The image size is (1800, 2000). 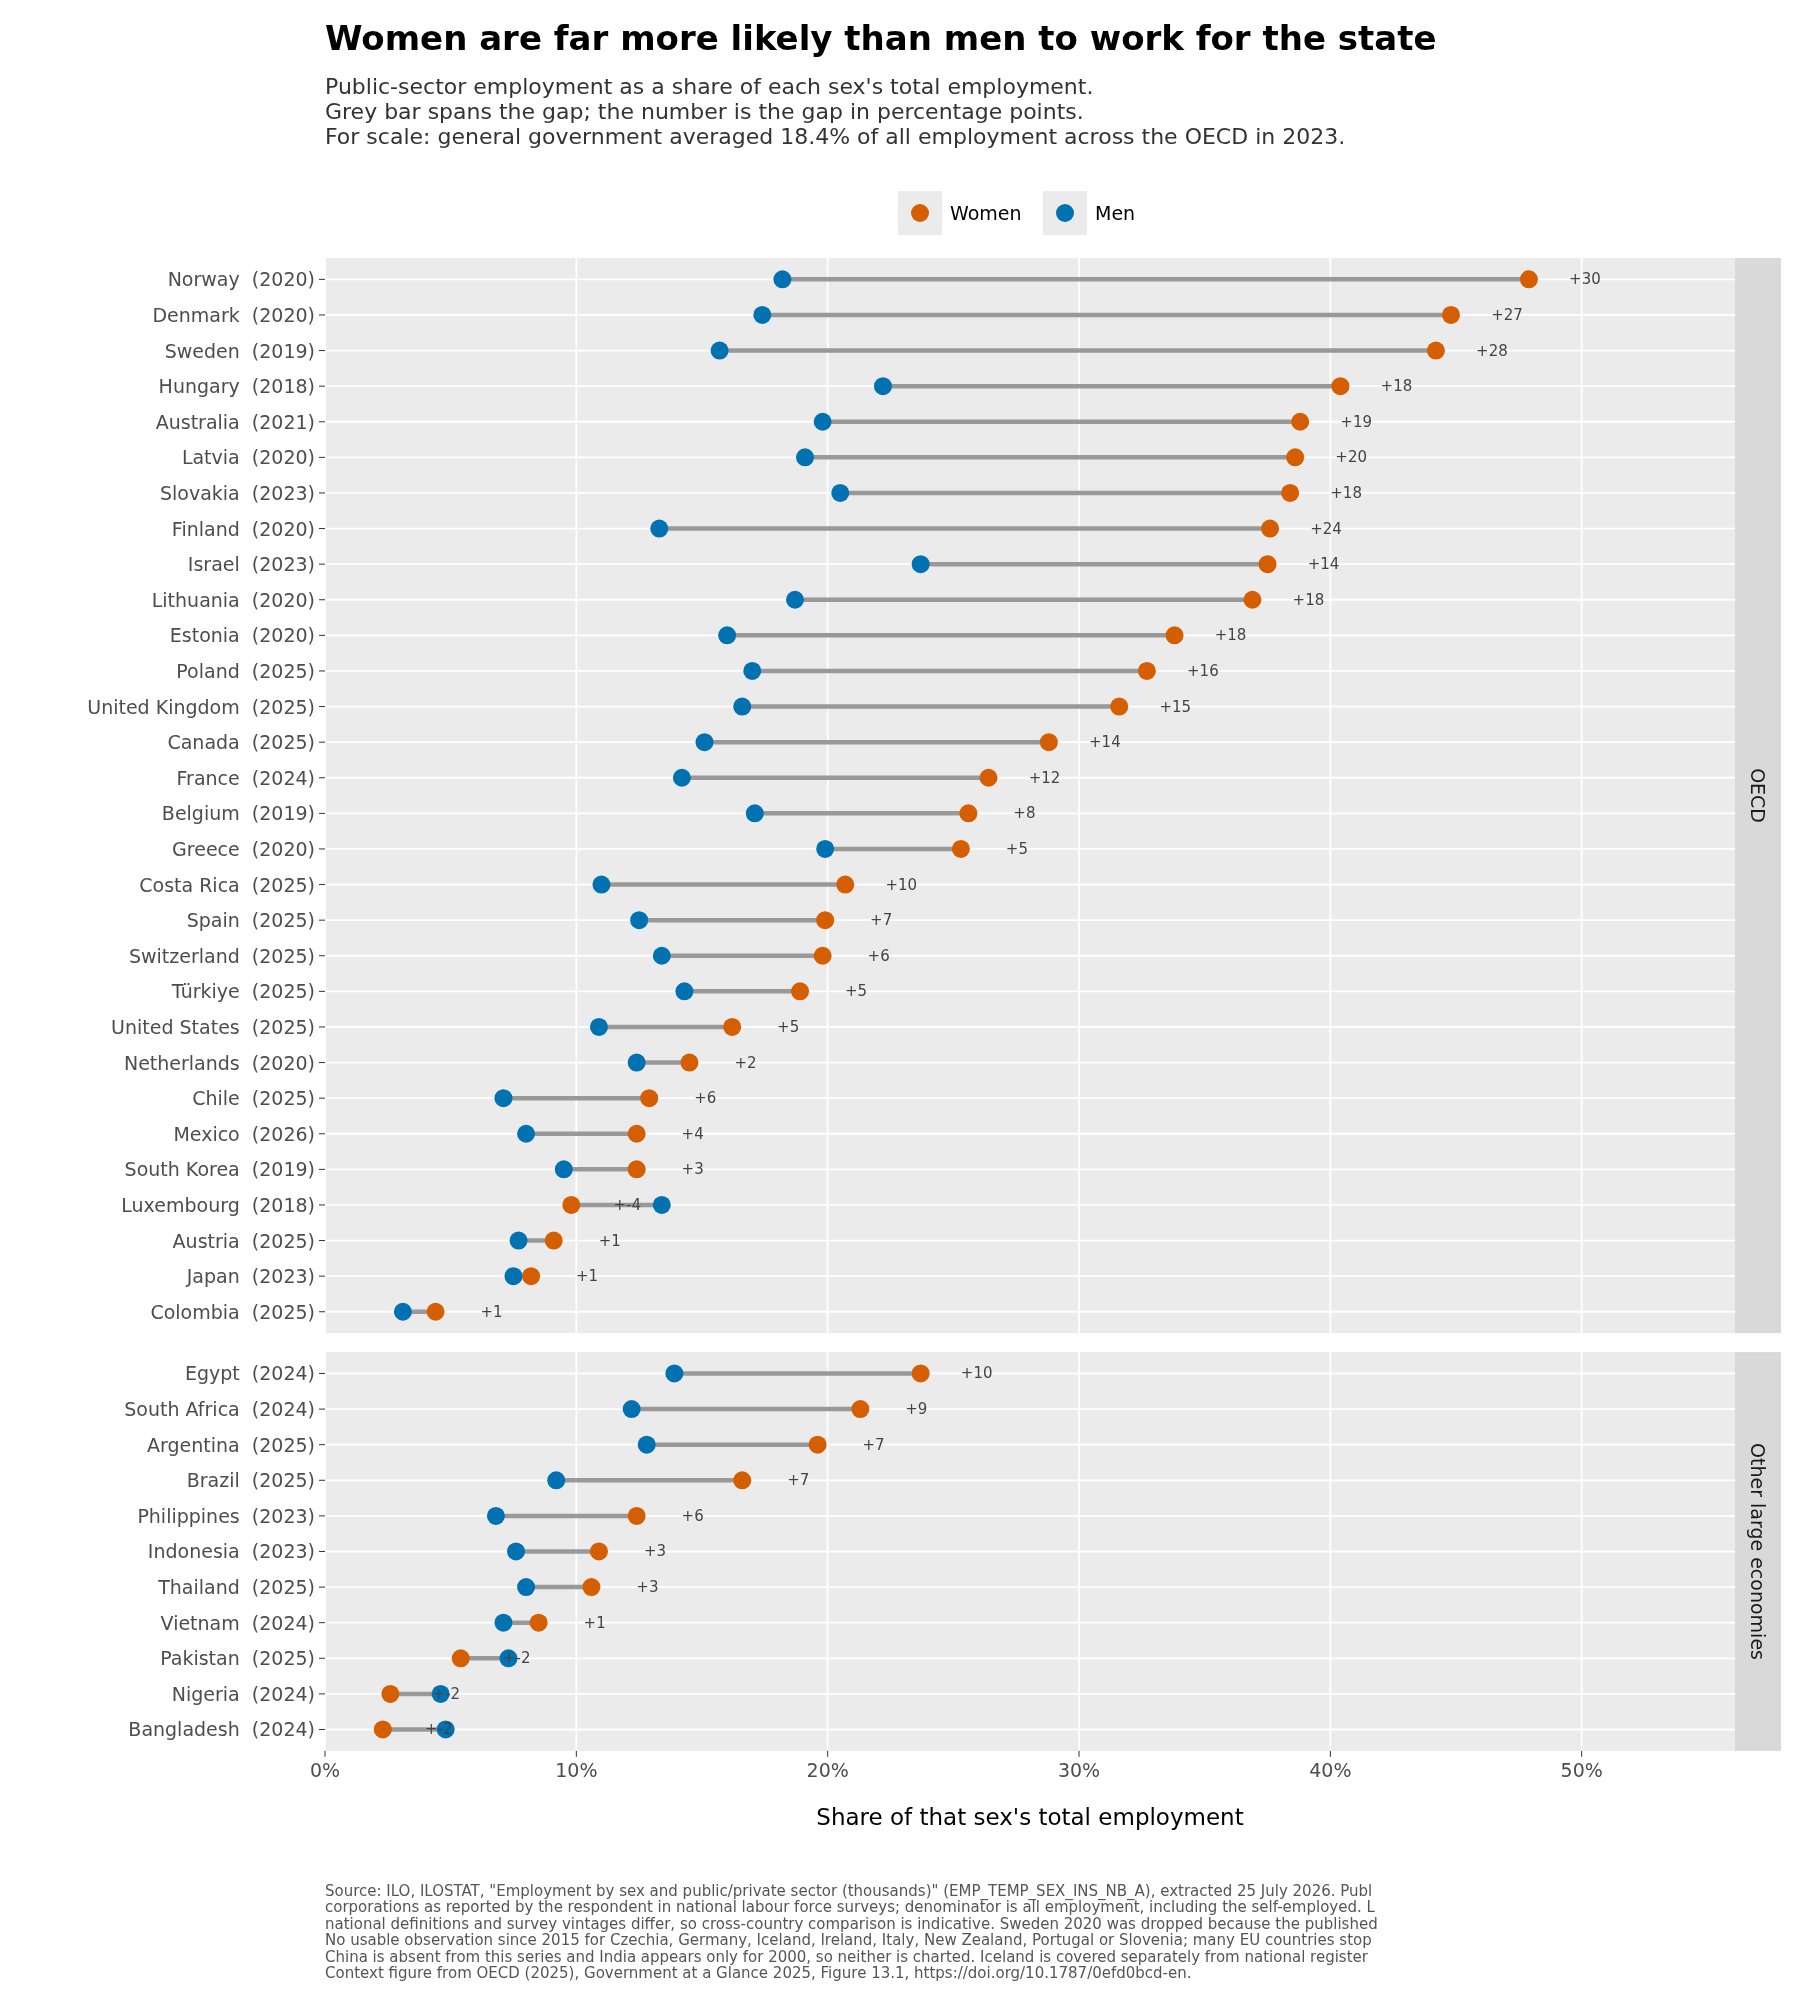 I want to click on y-tick-label: Spain (2025), so click(x=250, y=920).